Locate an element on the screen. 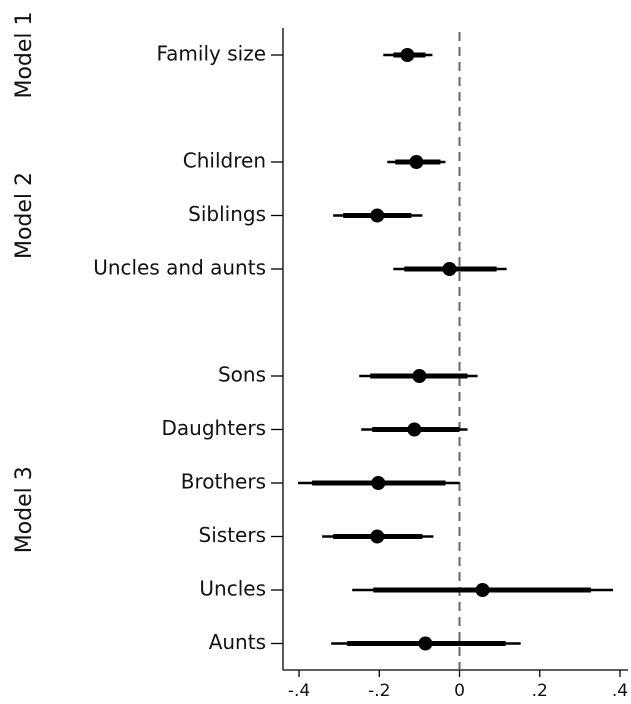  x-tick-label: .2 is located at coordinates (540, 691).